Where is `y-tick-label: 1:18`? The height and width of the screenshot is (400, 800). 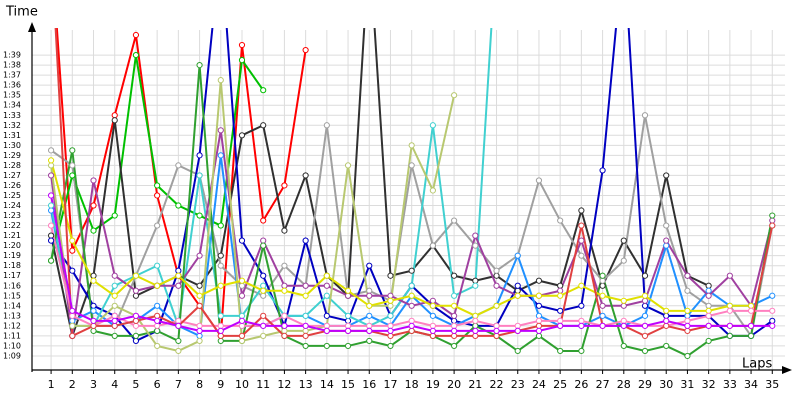 y-tick-label: 1:18 is located at coordinates (12, 265).